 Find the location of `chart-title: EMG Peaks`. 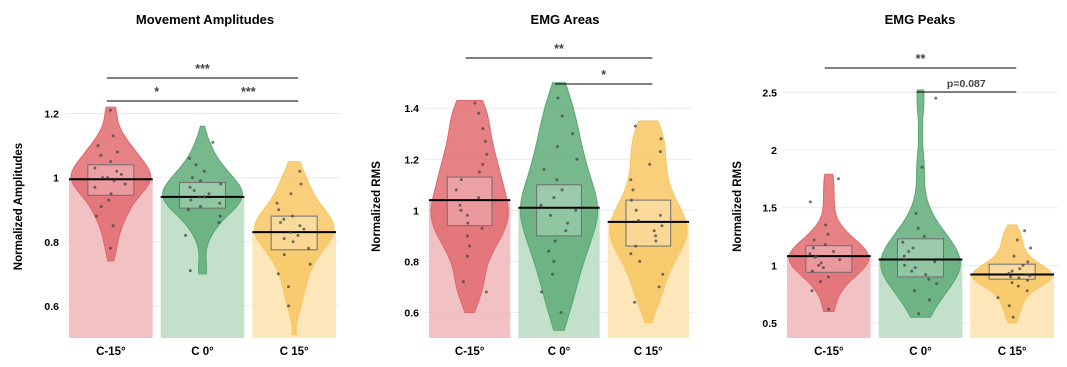

chart-title: EMG Peaks is located at coordinates (920, 19).